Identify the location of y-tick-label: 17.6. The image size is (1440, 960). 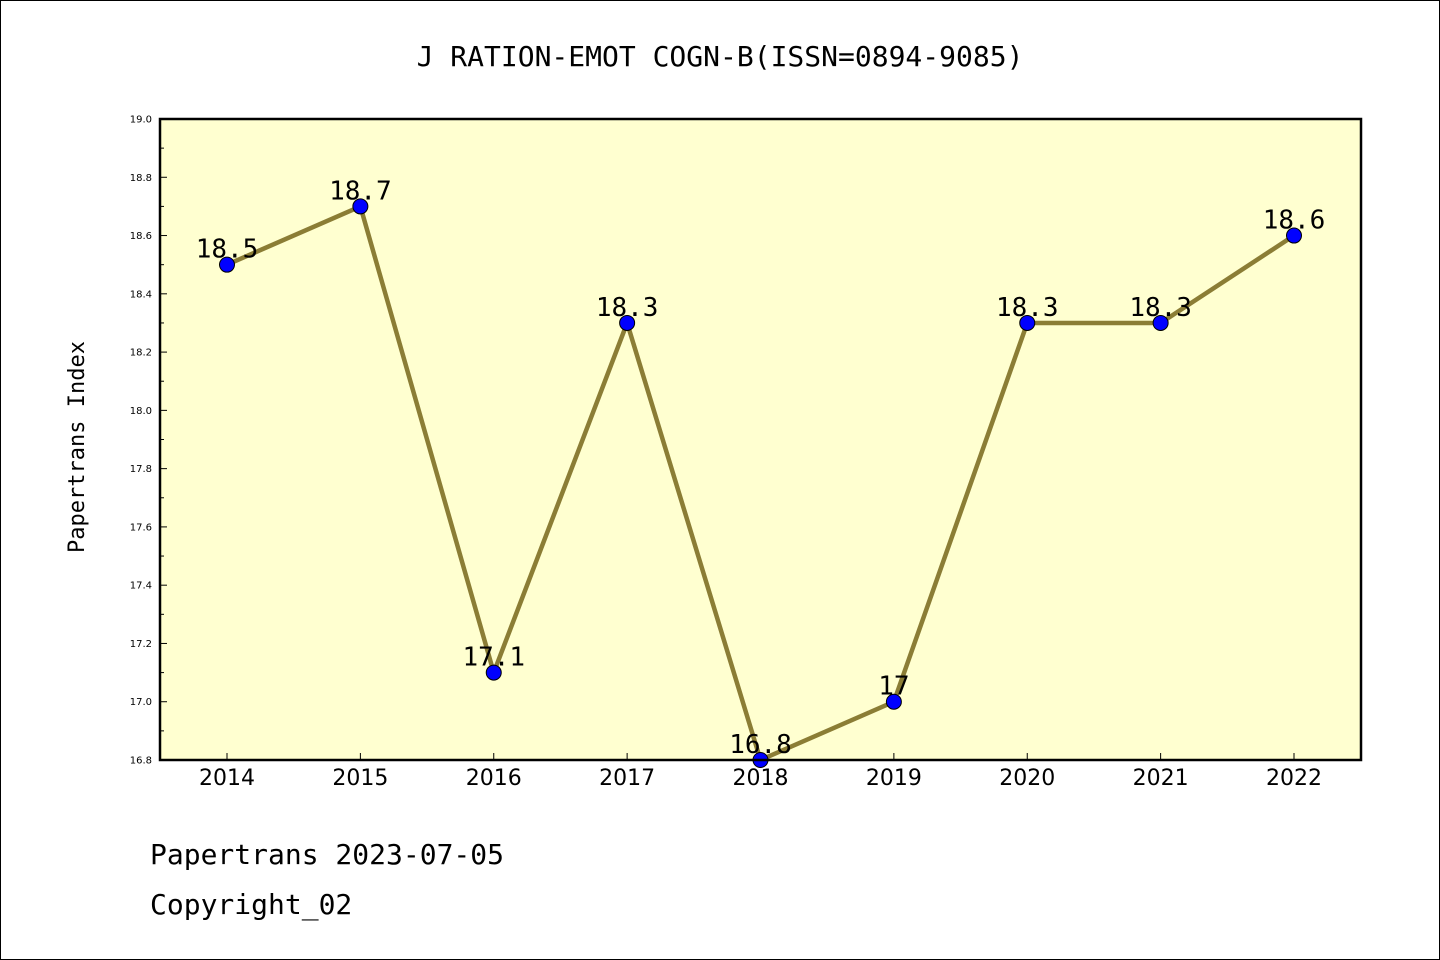
(141, 527).